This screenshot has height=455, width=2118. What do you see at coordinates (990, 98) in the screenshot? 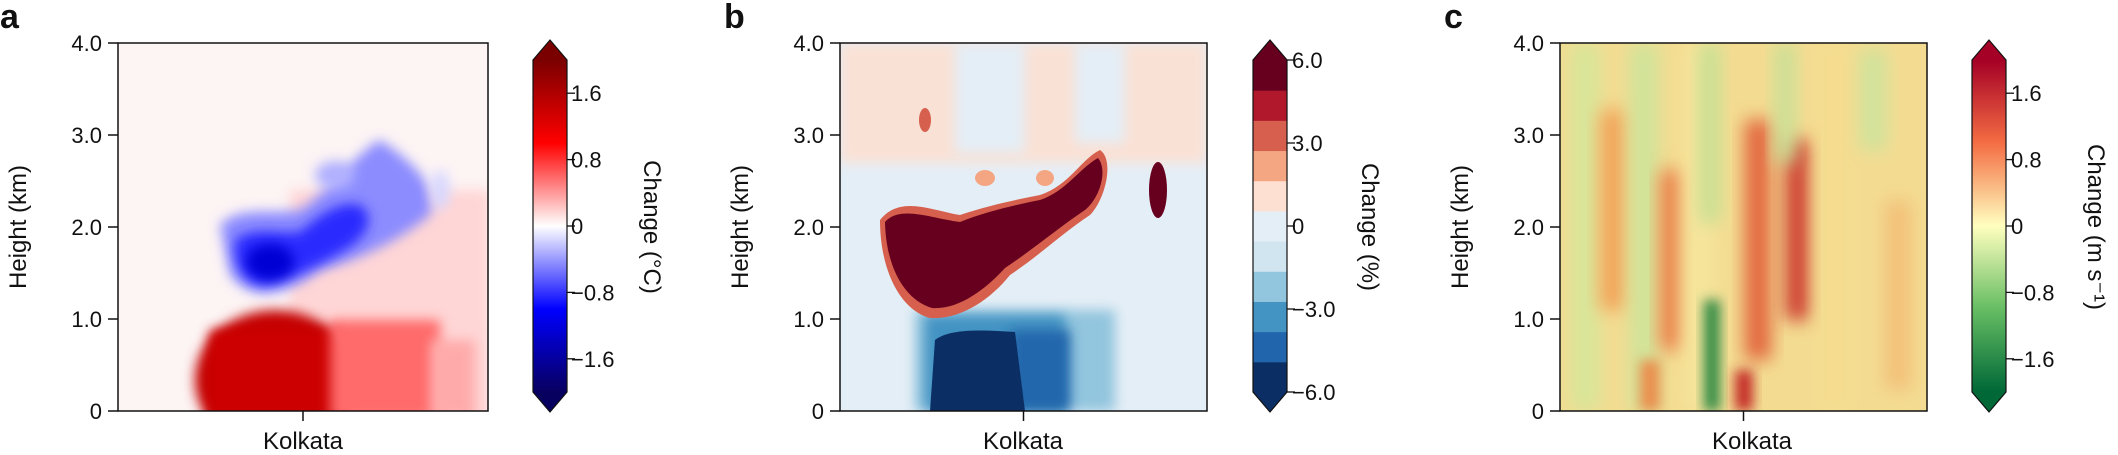
I see `upper-neutral-stripe` at bounding box center [990, 98].